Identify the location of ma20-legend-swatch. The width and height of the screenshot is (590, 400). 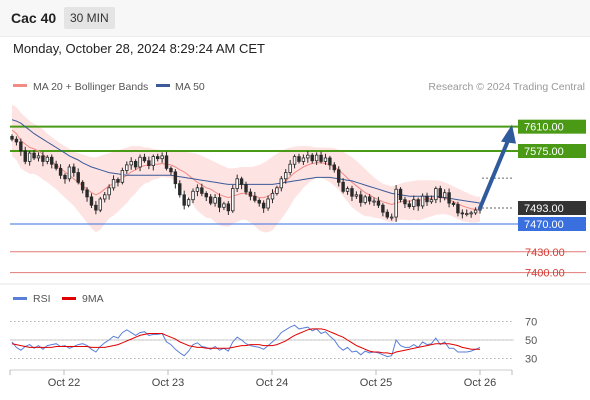
(20, 85).